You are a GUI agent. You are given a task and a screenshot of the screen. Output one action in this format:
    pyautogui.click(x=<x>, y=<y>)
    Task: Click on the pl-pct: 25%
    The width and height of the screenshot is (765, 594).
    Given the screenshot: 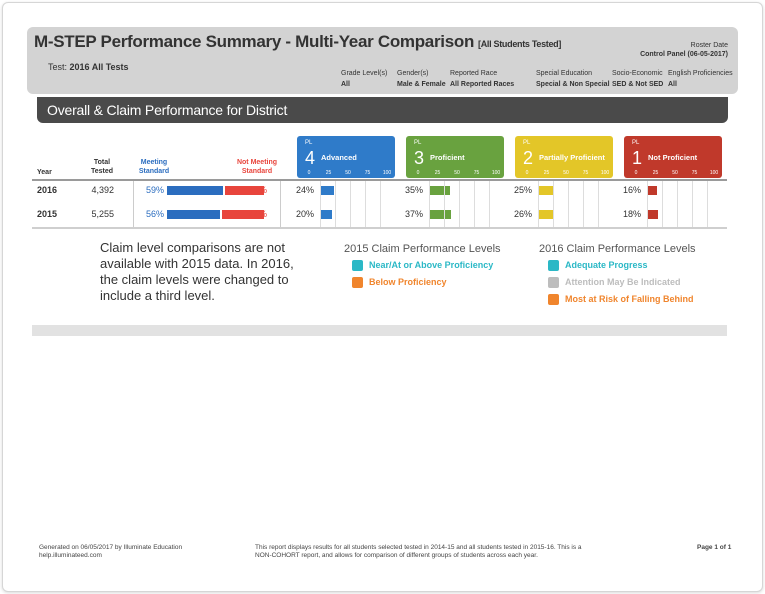 What is the action you would take?
    pyautogui.click(x=522, y=190)
    